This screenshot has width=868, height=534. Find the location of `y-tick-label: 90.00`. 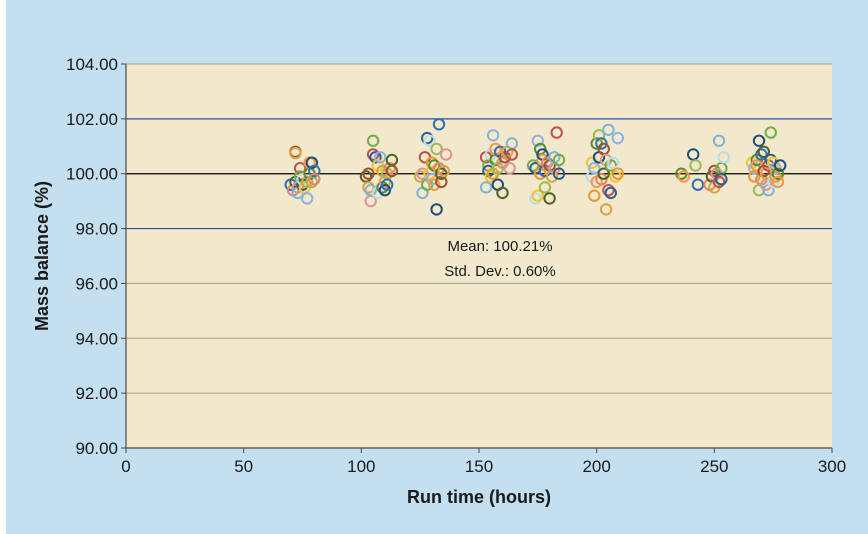

y-tick-label: 90.00 is located at coordinates (96, 448).